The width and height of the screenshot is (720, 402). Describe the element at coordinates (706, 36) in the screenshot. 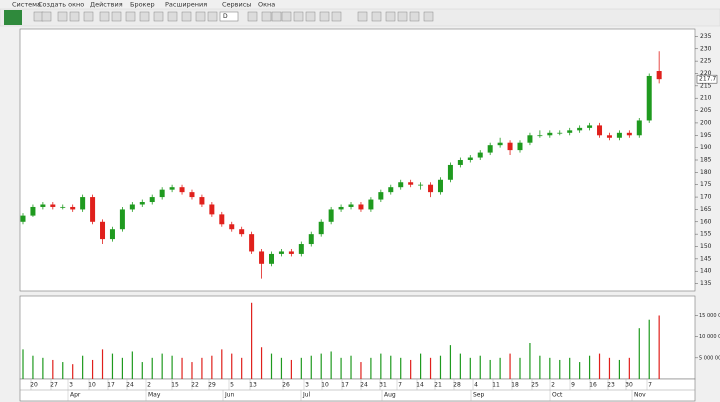

I see `y-tick-label: 235` at that location.